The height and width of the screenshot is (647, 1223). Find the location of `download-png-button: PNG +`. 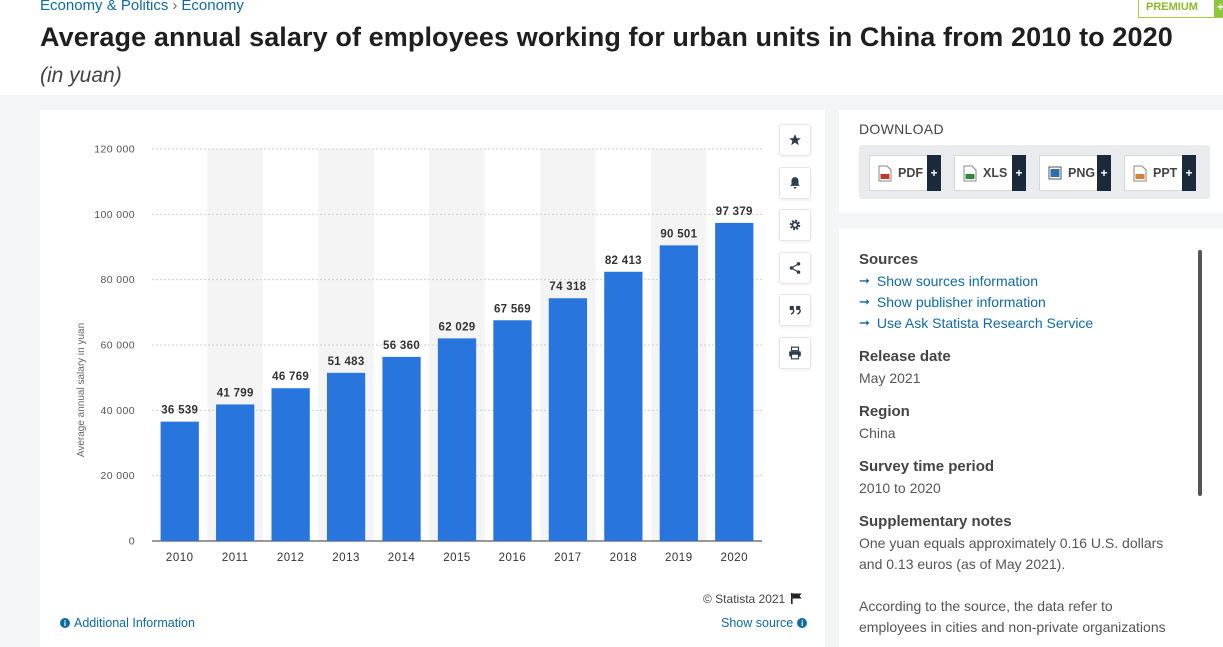

download-png-button: PNG + is located at coordinates (1075, 173).